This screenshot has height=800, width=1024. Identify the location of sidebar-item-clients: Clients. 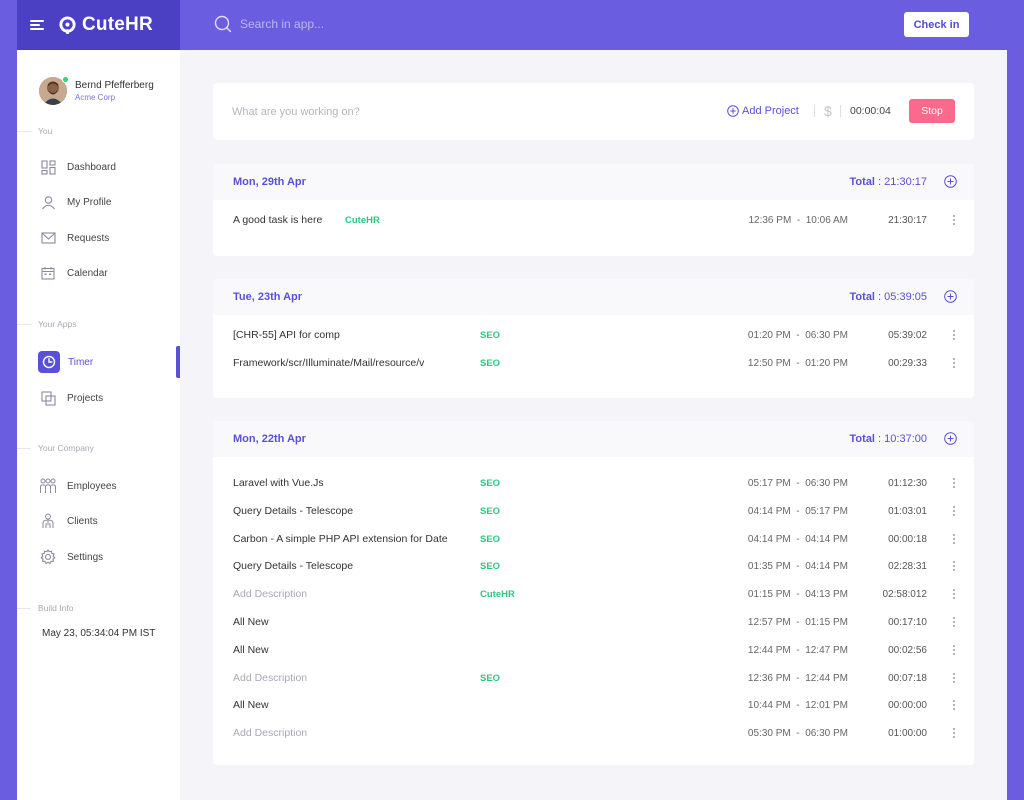
(98, 521).